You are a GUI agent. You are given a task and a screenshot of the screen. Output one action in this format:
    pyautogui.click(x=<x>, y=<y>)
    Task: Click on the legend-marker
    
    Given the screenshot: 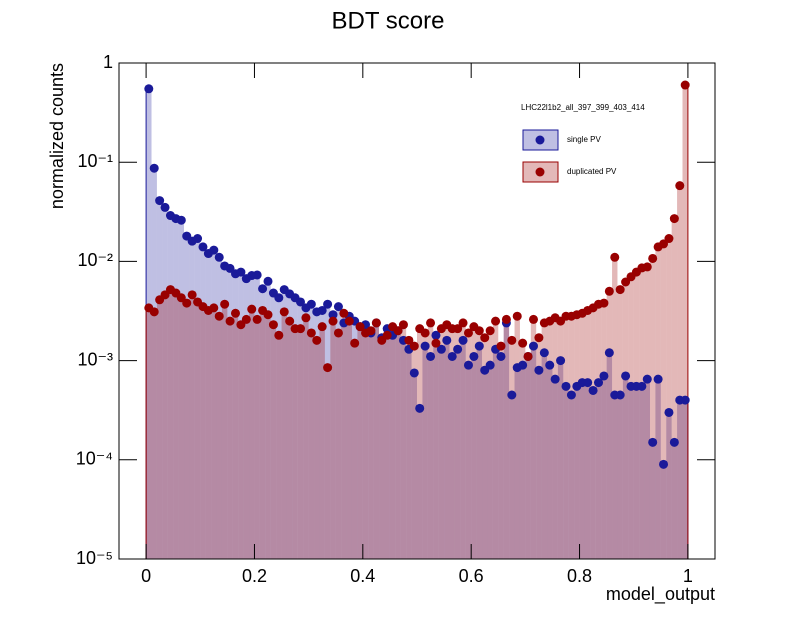 What is the action you would take?
    pyautogui.click(x=540, y=172)
    